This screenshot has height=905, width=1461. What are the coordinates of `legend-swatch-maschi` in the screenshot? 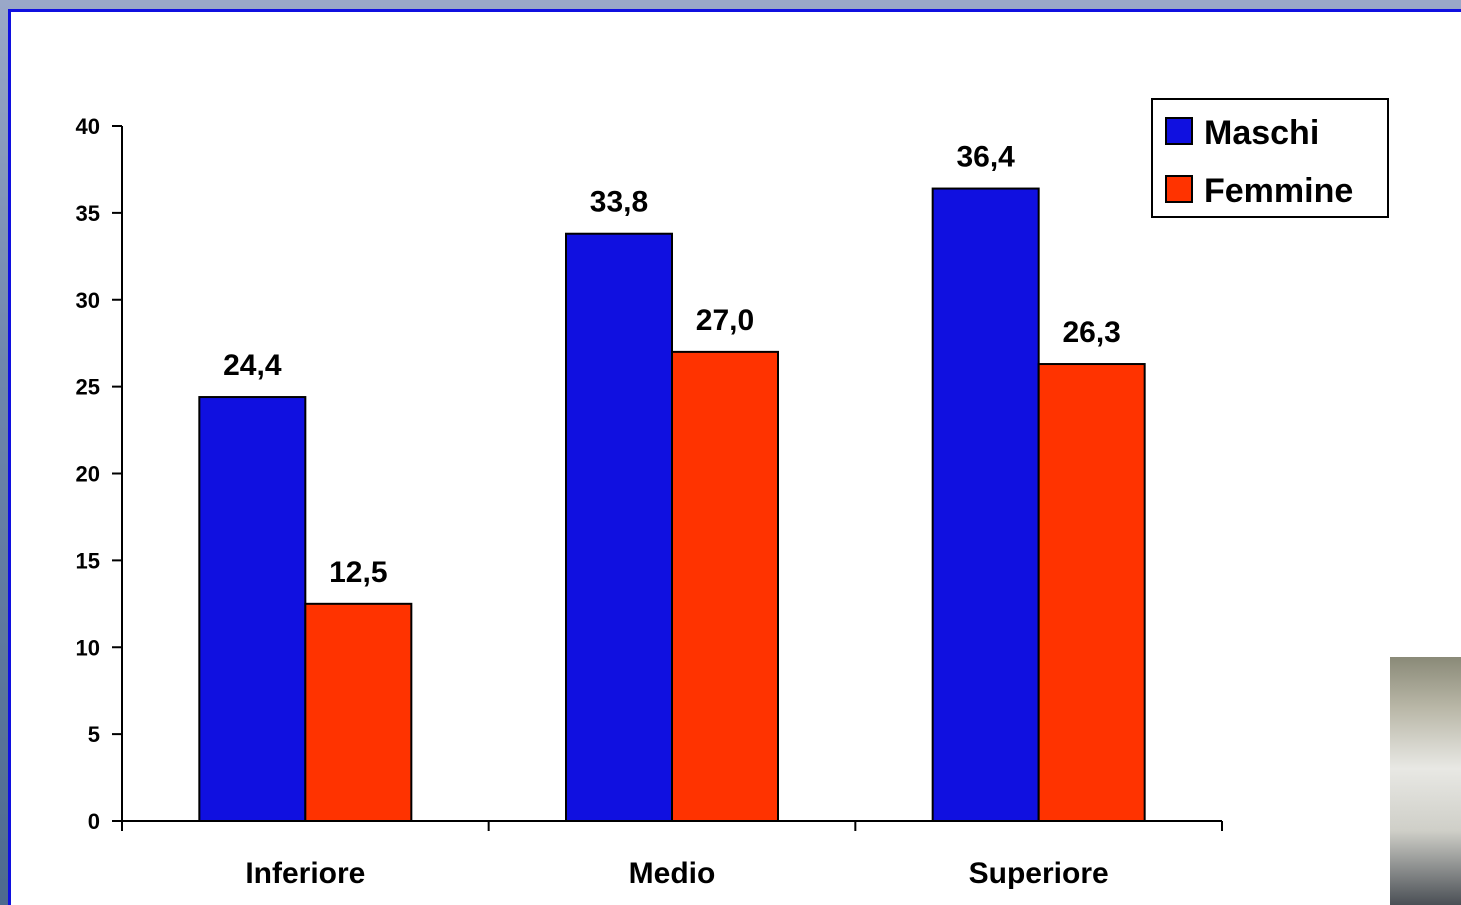 It's located at (1179, 131).